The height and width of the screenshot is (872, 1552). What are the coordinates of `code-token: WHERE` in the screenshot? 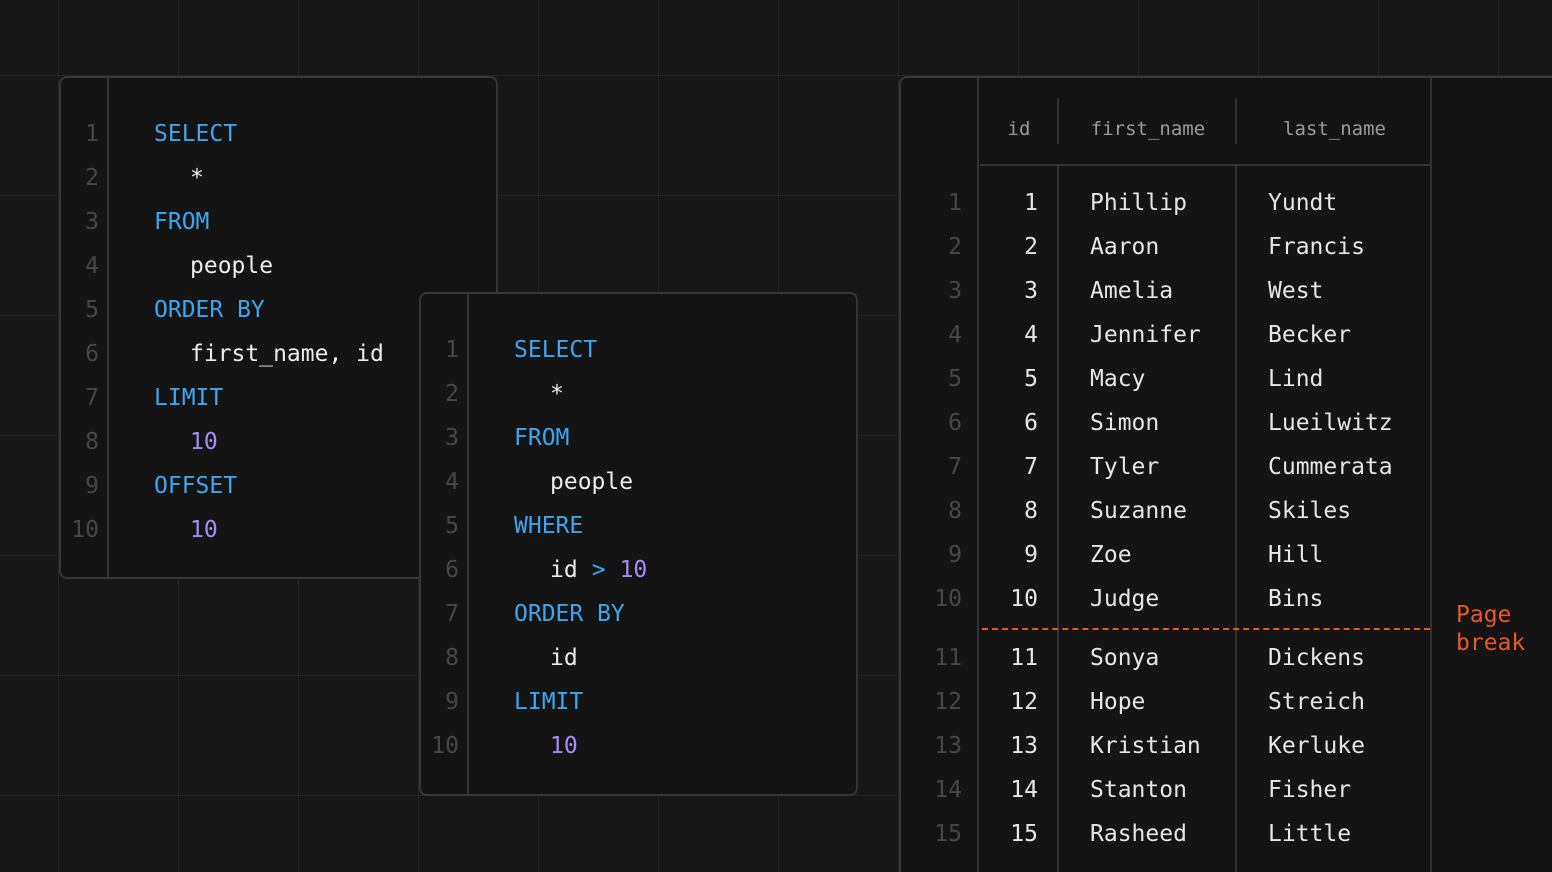 It's located at (549, 526).